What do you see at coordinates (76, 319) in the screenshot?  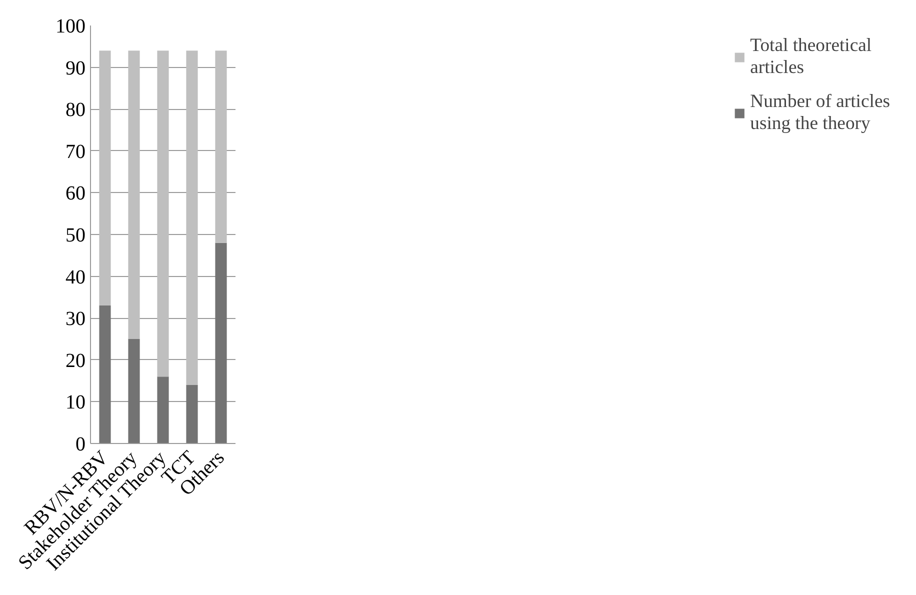 I see `y-tick-label: 30` at bounding box center [76, 319].